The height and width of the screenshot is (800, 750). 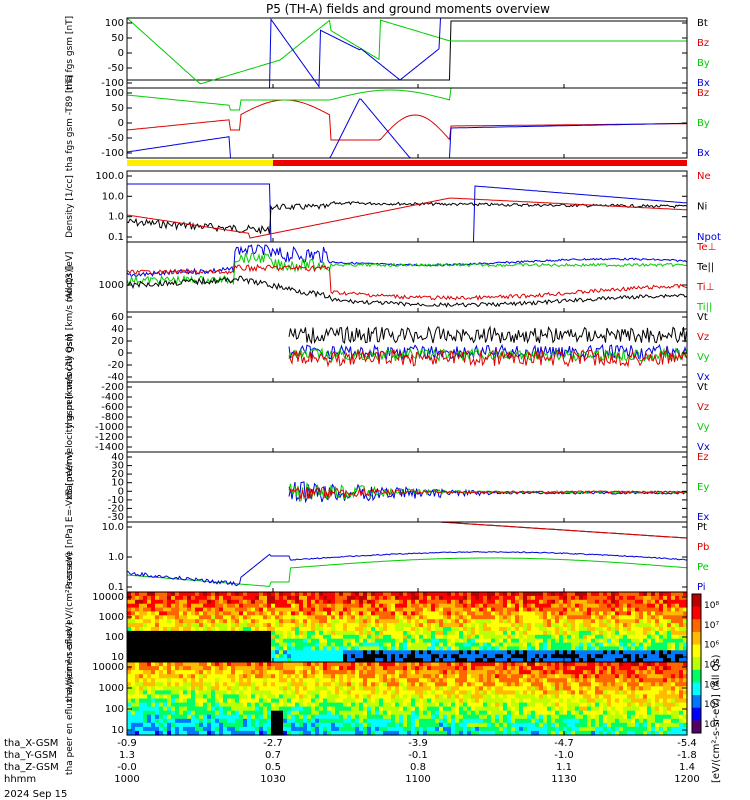 What do you see at coordinates (114, 93) in the screenshot?
I see `y-tick-label: 100` at bounding box center [114, 93].